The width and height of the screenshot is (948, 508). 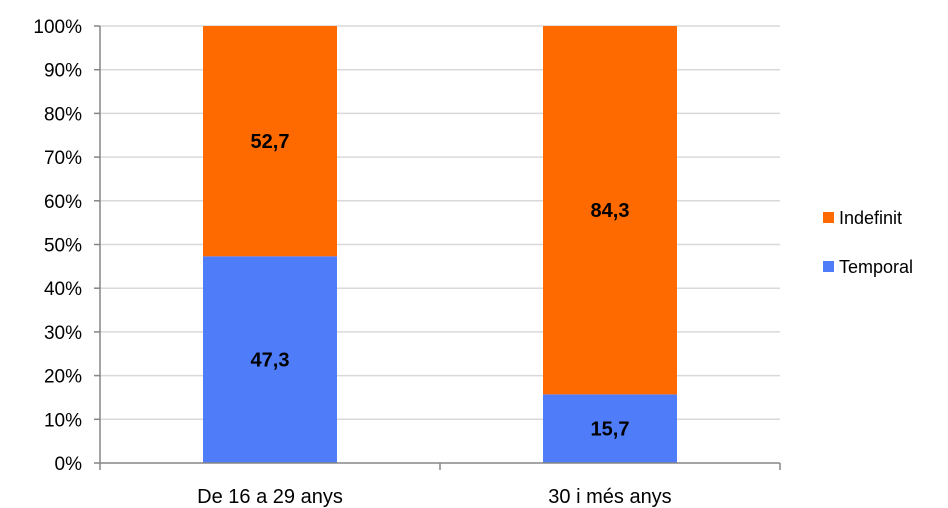 I want to click on y-tick-label: 80%, so click(x=63, y=114).